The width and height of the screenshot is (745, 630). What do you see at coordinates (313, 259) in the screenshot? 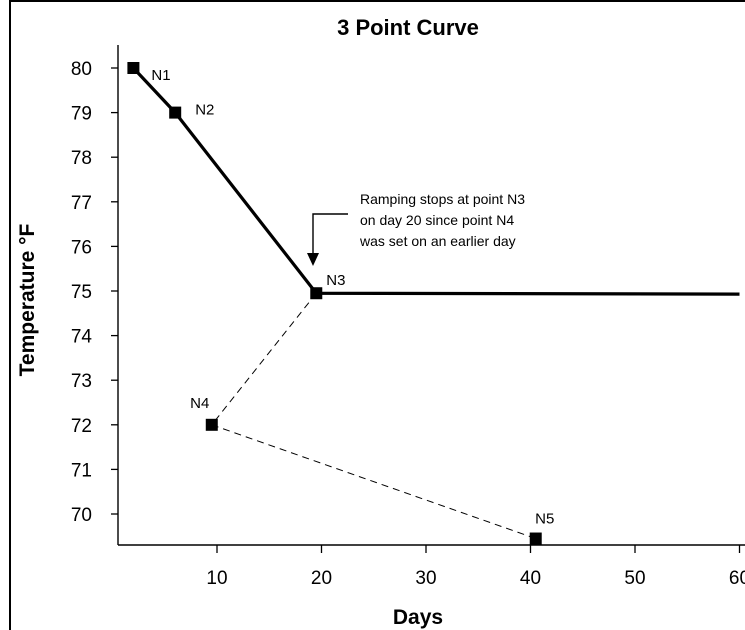
I see `annotation-arrowhead` at bounding box center [313, 259].